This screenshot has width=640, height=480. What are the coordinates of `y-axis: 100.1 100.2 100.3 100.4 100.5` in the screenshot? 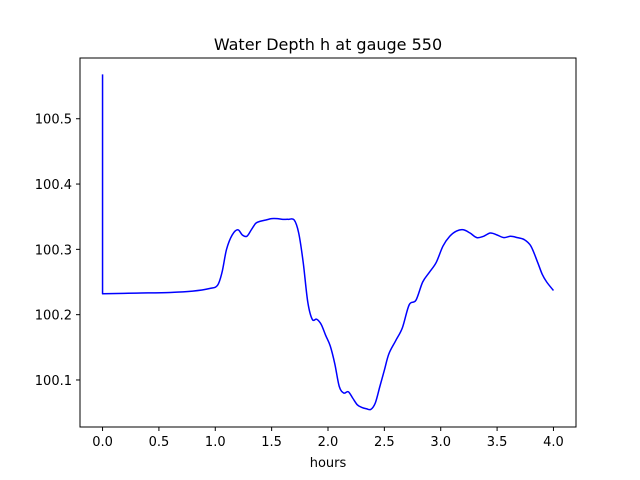 It's located at (57, 251).